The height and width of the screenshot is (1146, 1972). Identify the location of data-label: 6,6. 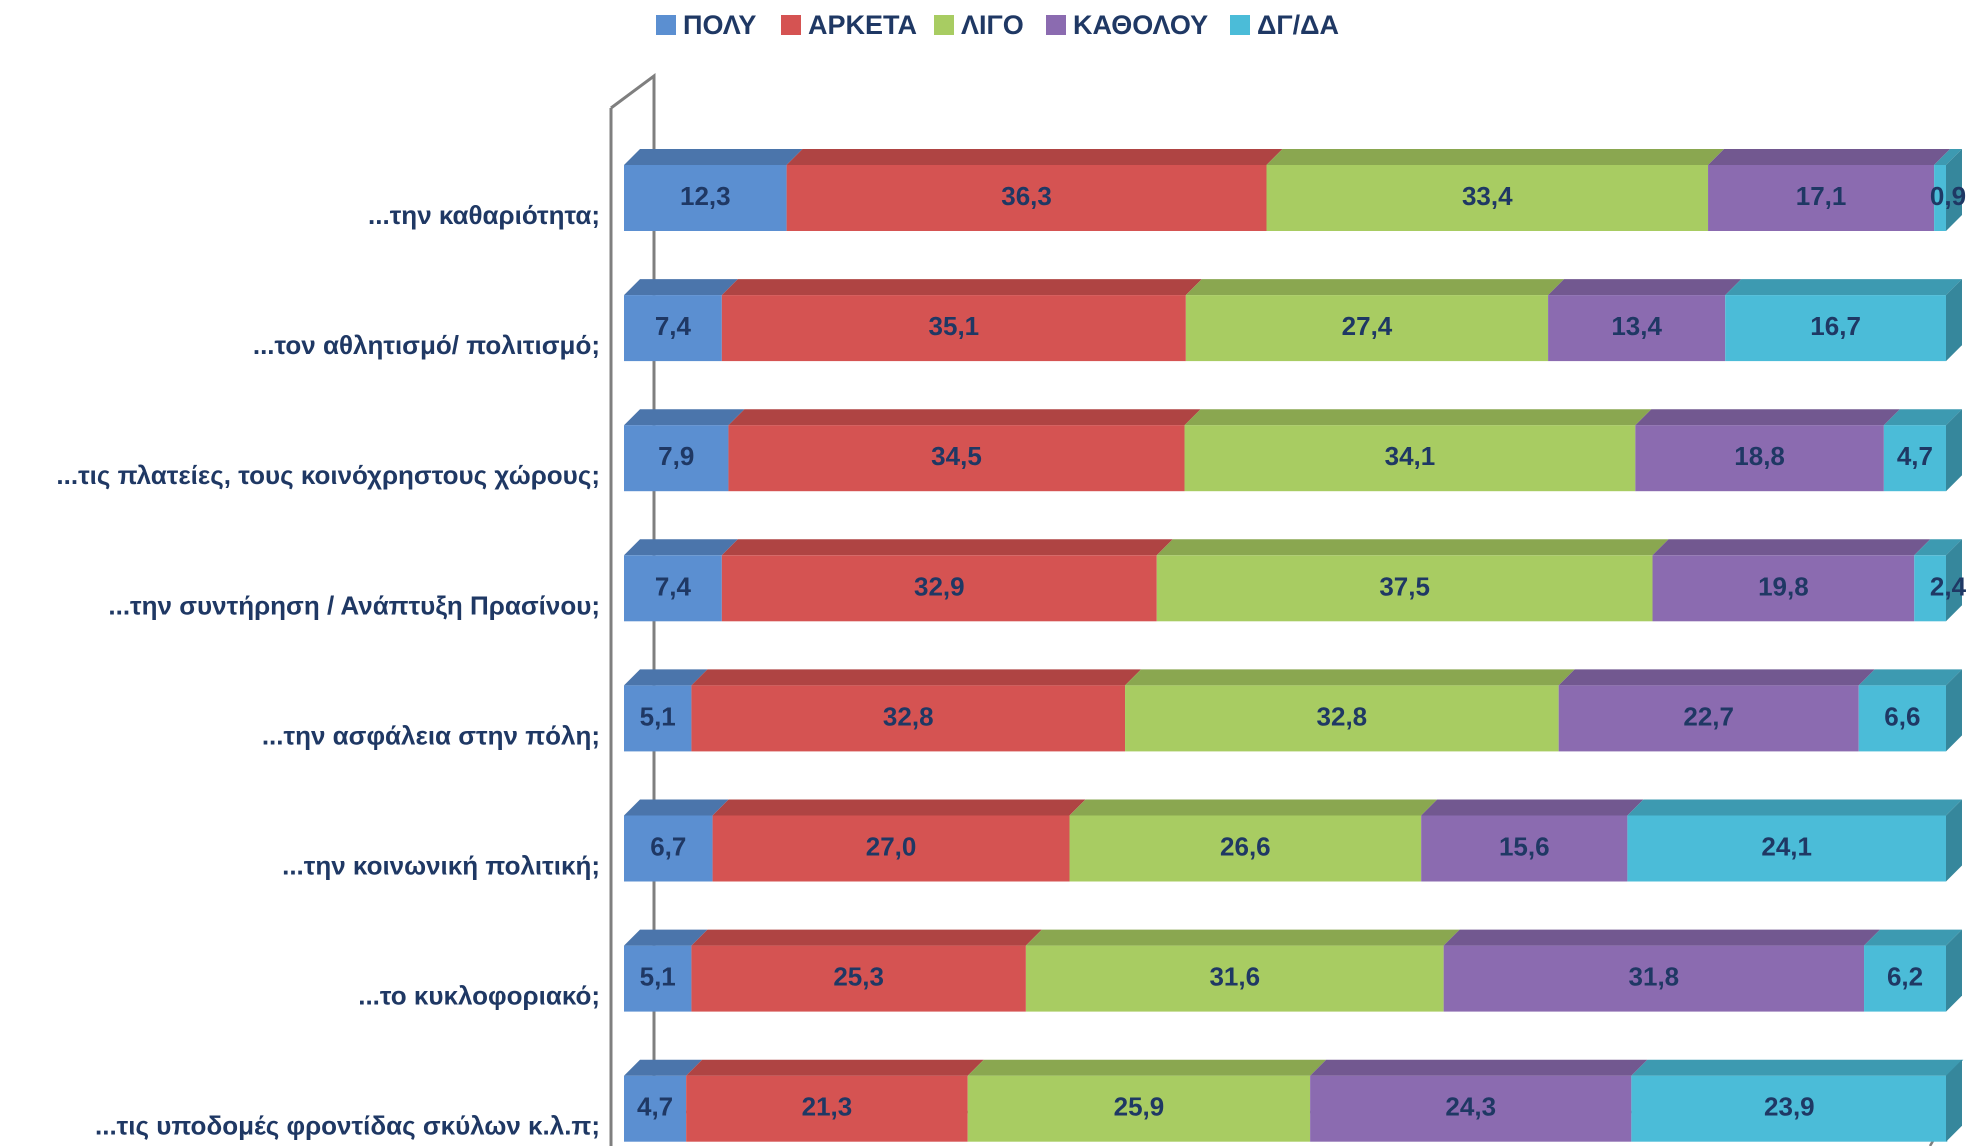
(1902, 716).